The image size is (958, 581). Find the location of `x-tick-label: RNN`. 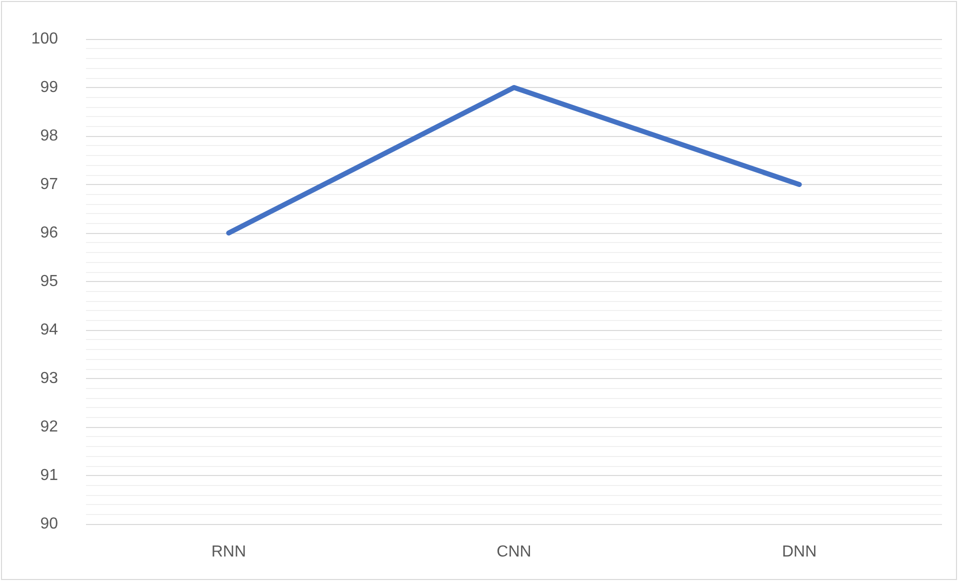

x-tick-label: RNN is located at coordinates (228, 552).